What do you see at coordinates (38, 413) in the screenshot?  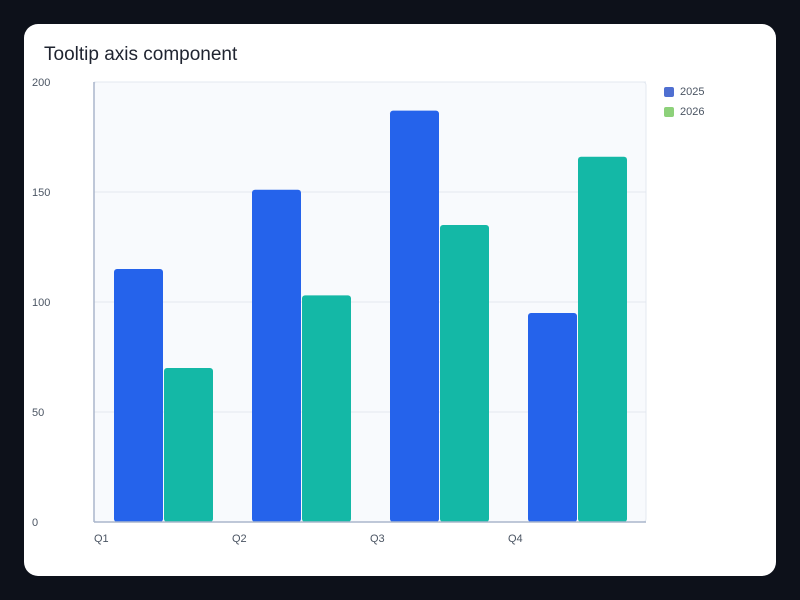 I see `y-tick-label: 50` at bounding box center [38, 413].